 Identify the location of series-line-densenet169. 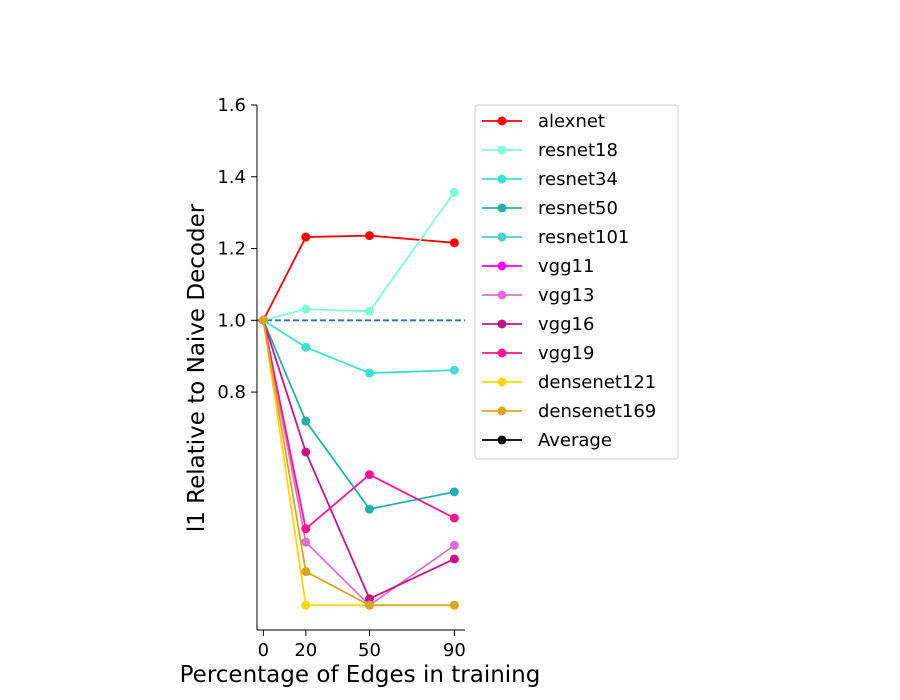
(358, 463).